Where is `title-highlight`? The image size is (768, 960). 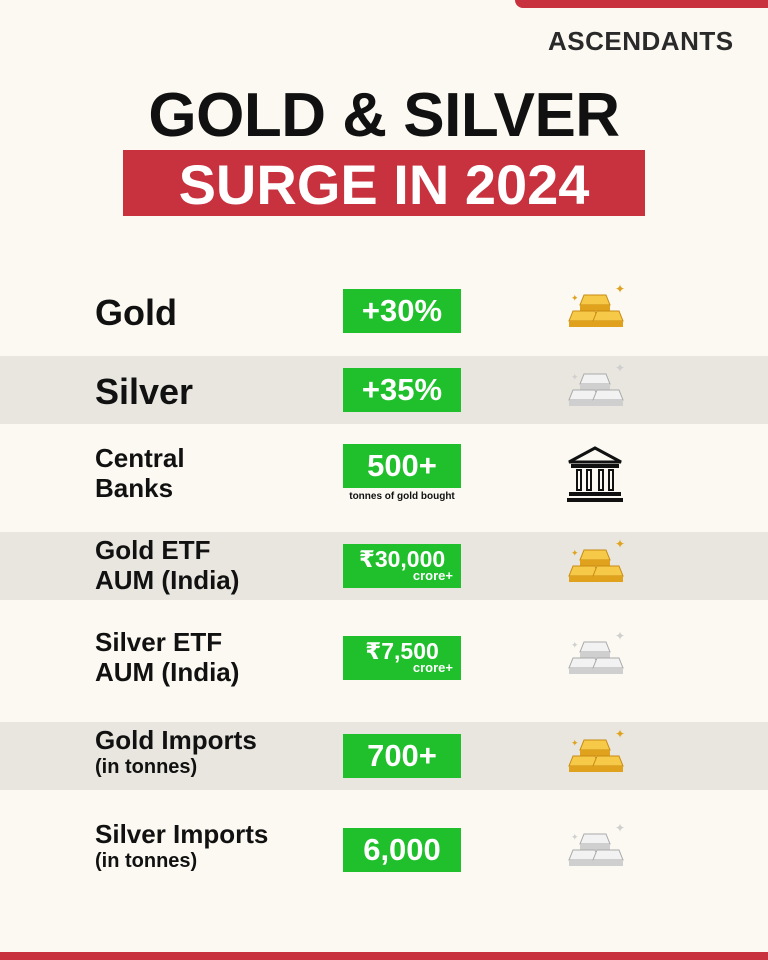
title-highlight is located at coordinates (384, 183).